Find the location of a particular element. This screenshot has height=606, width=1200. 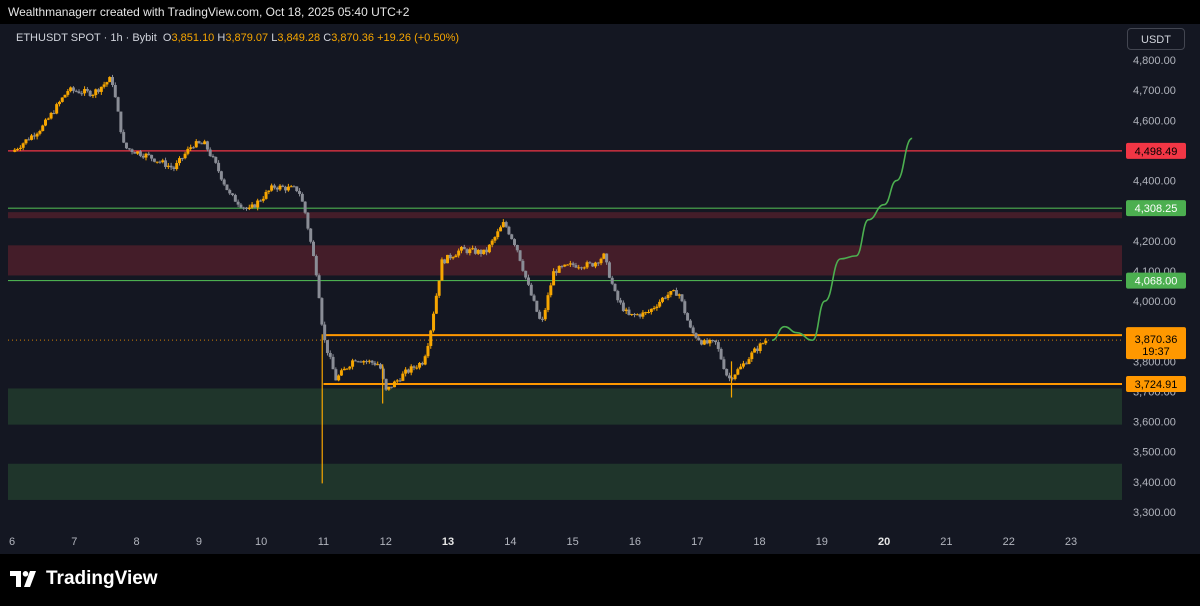

current-price-badge is located at coordinates (1156, 345).